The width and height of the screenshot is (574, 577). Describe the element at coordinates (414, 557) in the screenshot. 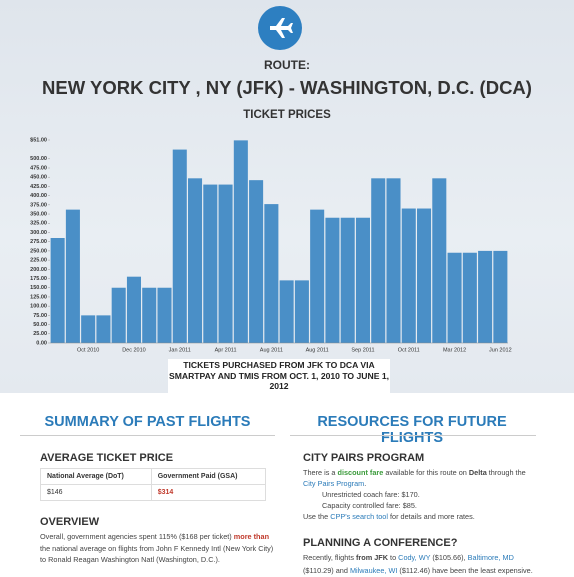

I see `link: Cody, WY` at that location.